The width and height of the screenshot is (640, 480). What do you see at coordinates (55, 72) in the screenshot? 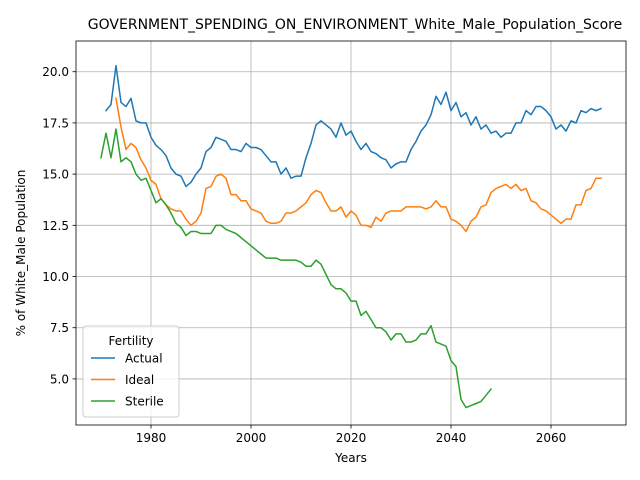
I see `y-tick-label: 20.0` at bounding box center [55, 72].